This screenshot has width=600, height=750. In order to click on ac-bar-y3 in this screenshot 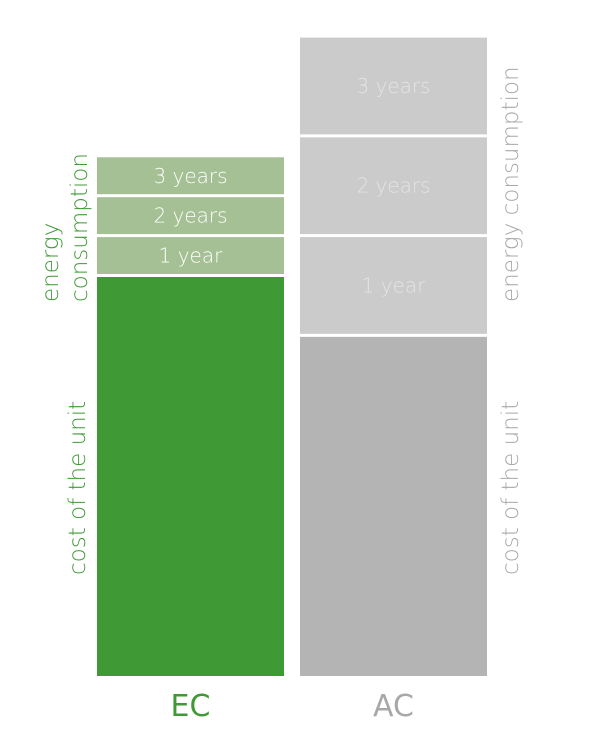, I will do `click(393, 86)`.